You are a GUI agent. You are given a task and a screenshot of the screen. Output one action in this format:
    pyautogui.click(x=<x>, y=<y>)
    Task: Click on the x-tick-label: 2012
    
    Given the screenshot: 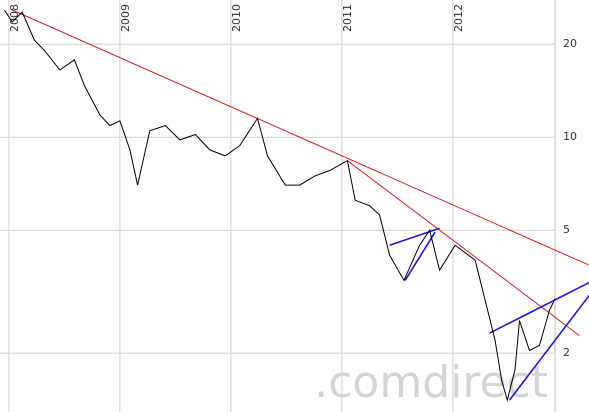 What is the action you would take?
    pyautogui.click(x=458, y=18)
    